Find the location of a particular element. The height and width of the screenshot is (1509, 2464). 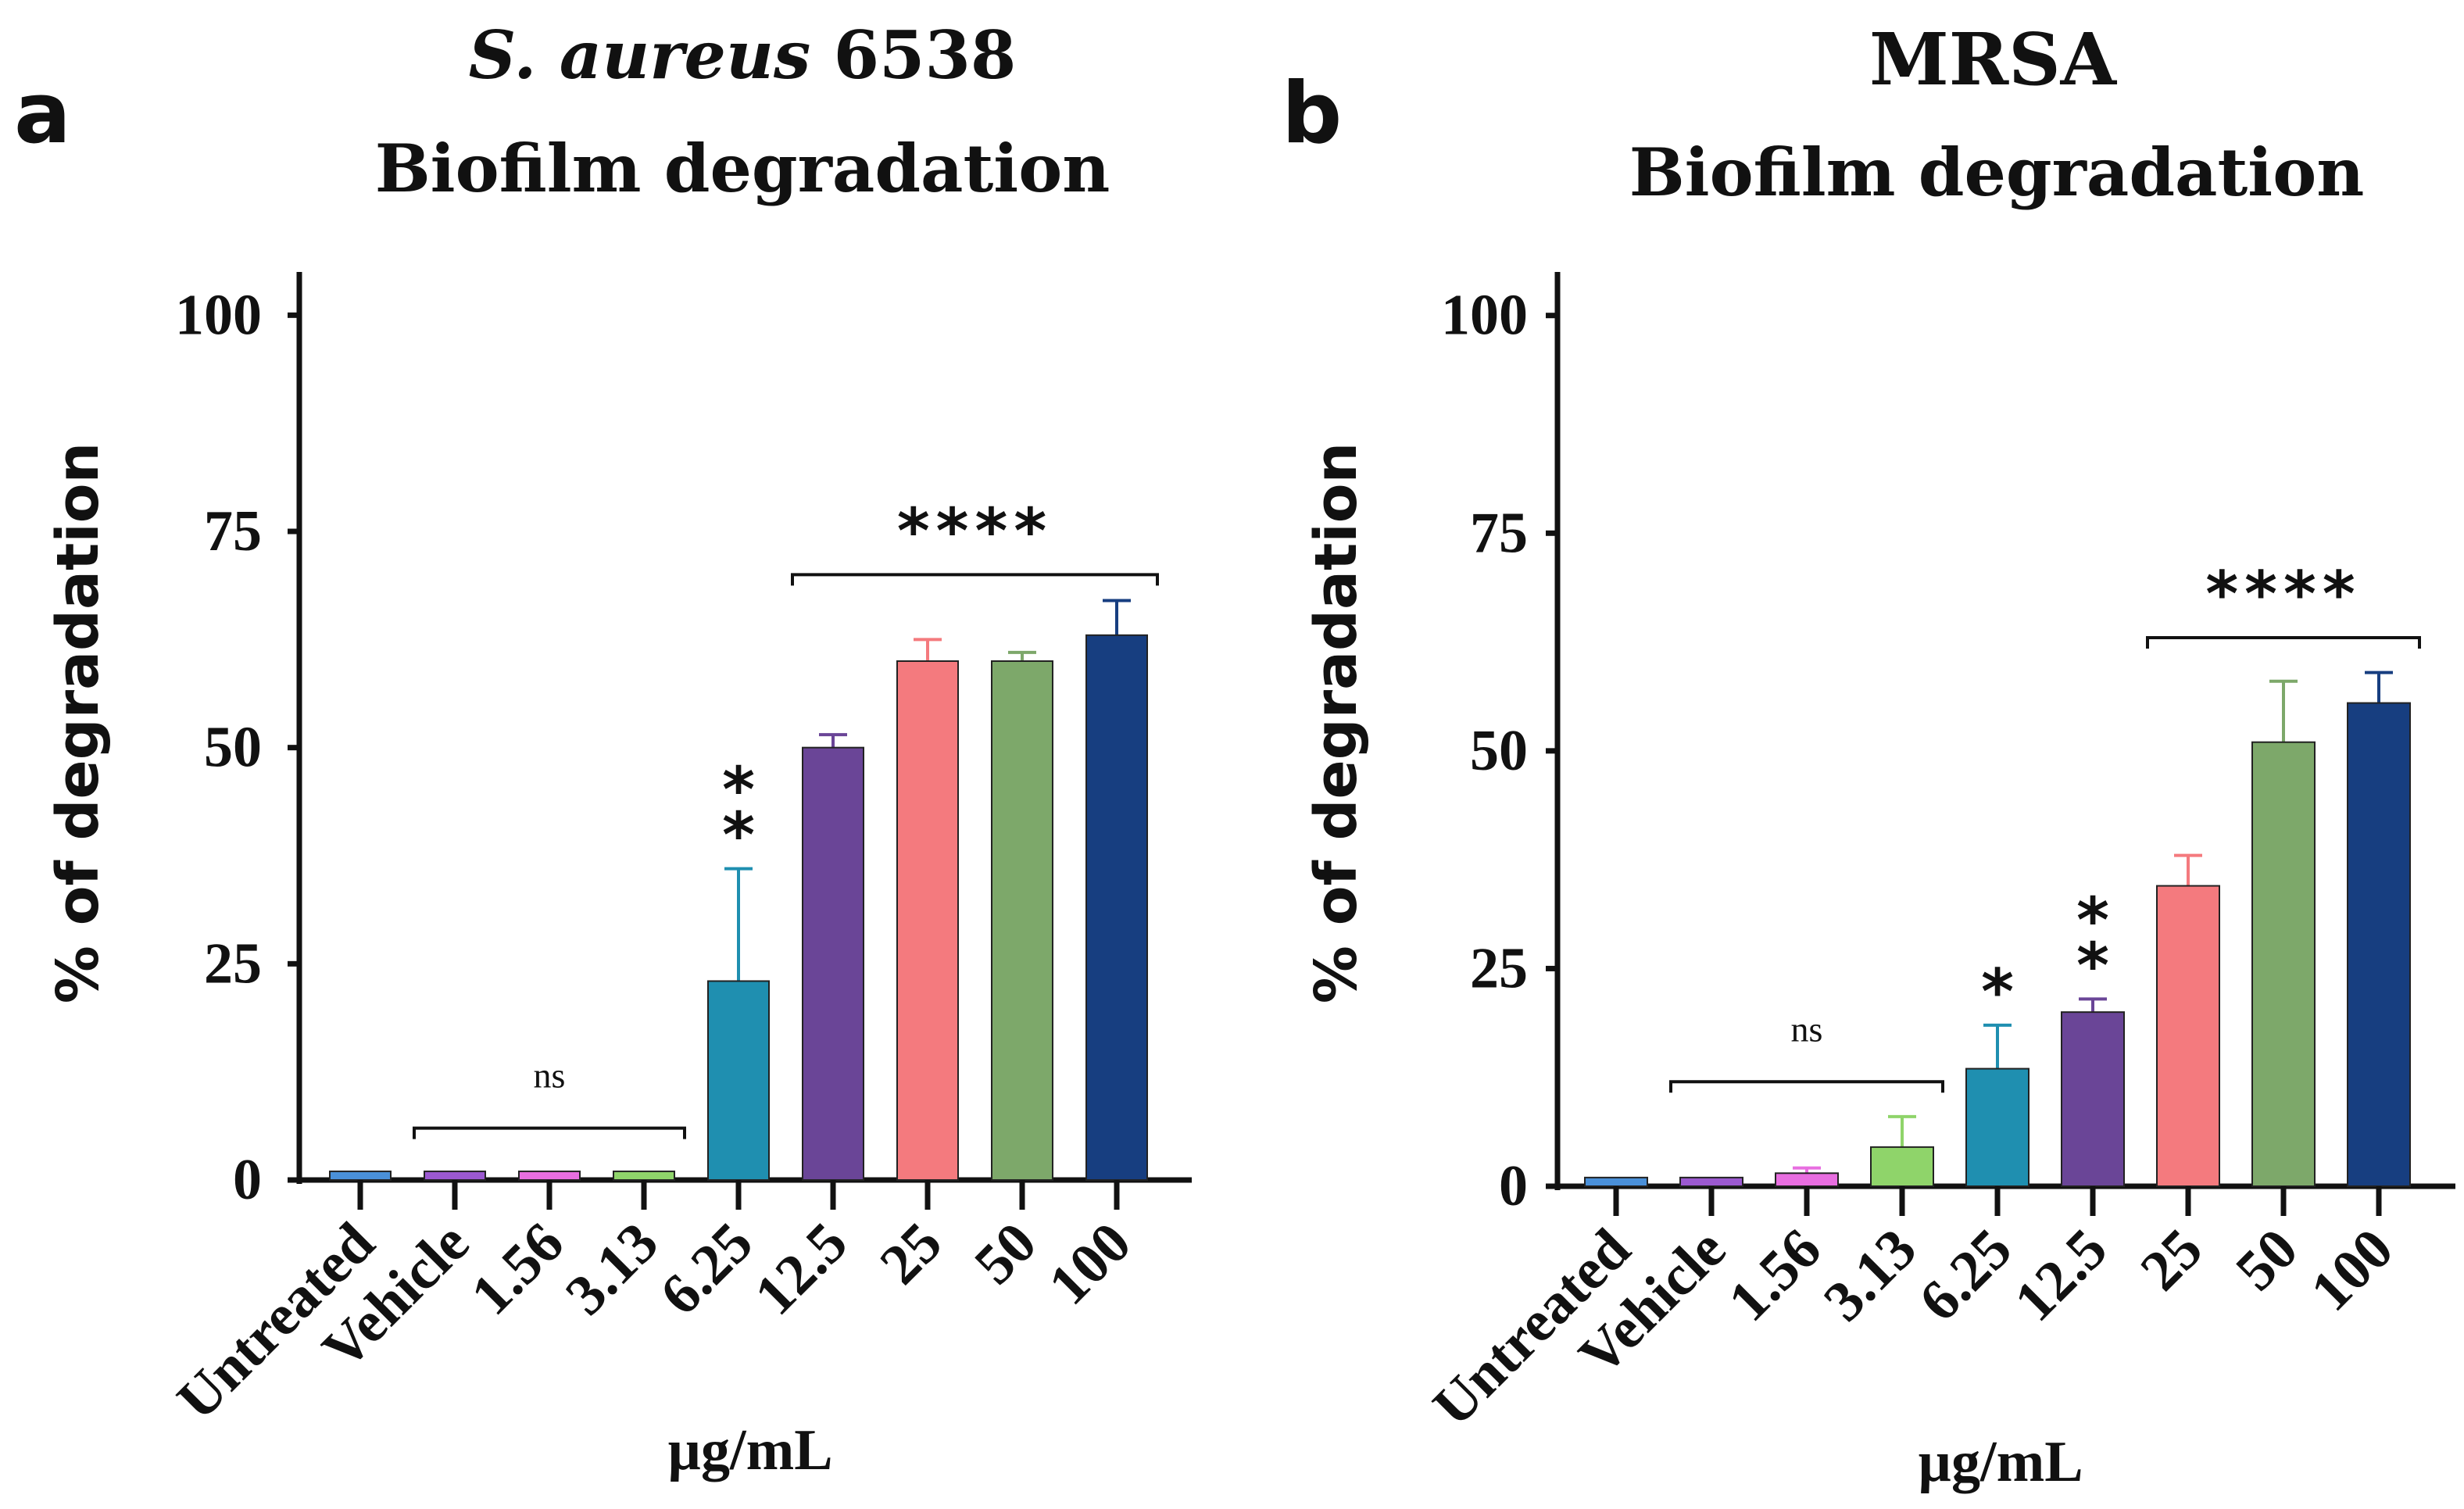

panel-a-y-tick-label: 25 is located at coordinates (233, 964).